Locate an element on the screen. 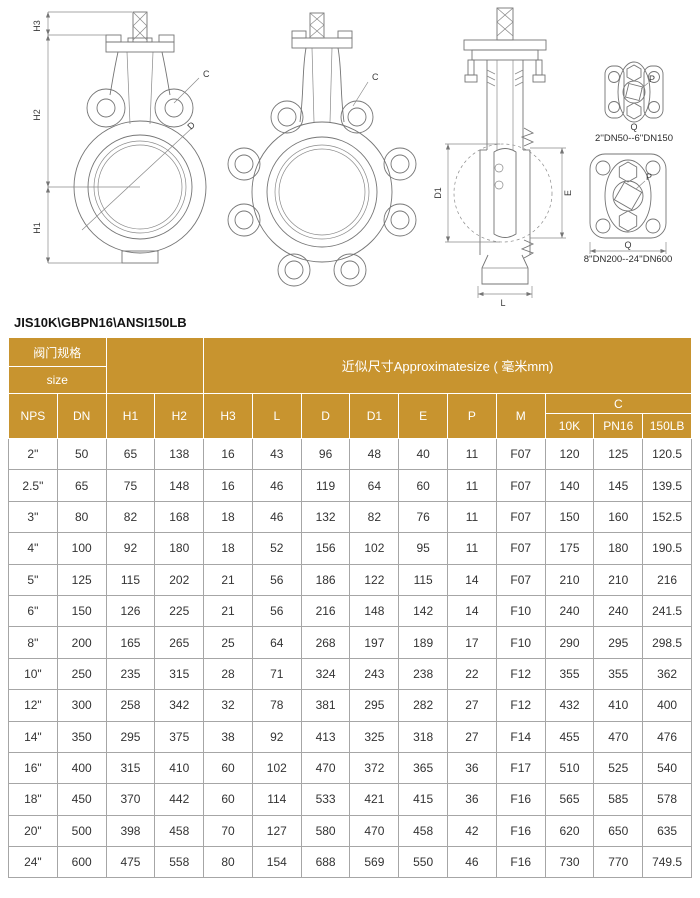  table-cell: 92 is located at coordinates (130, 548).